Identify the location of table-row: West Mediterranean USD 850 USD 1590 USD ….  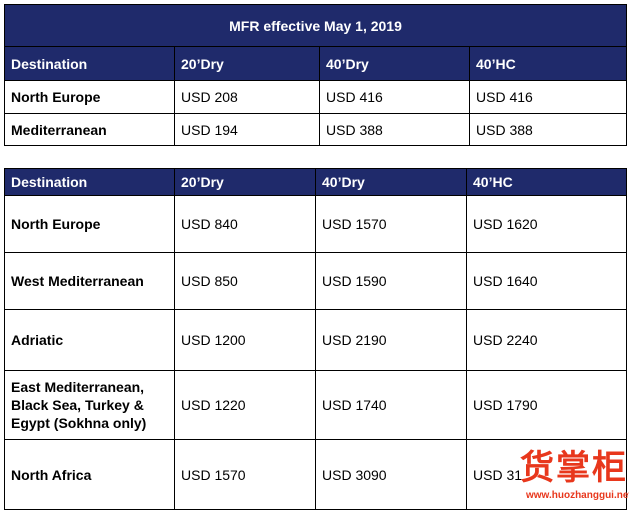
(315, 281).